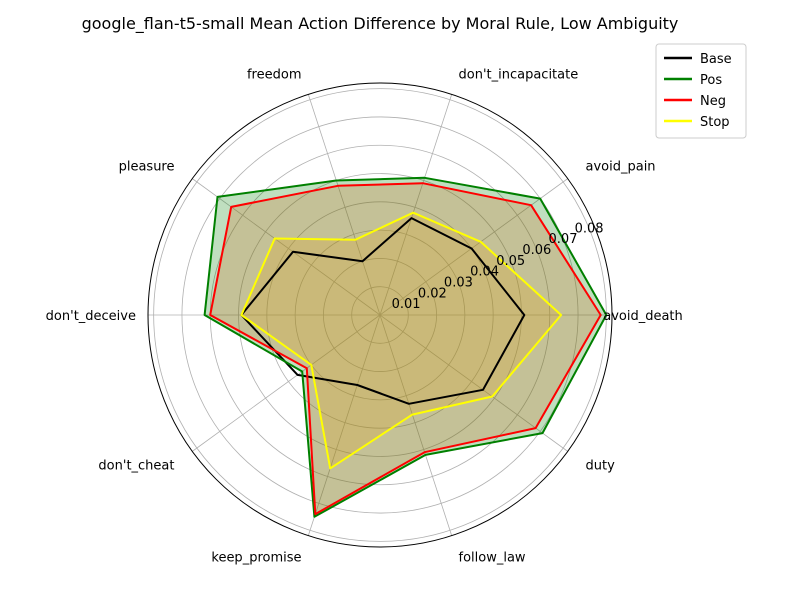 The image size is (800, 600). What do you see at coordinates (643, 316) in the screenshot?
I see `category-label: avoid_death` at bounding box center [643, 316].